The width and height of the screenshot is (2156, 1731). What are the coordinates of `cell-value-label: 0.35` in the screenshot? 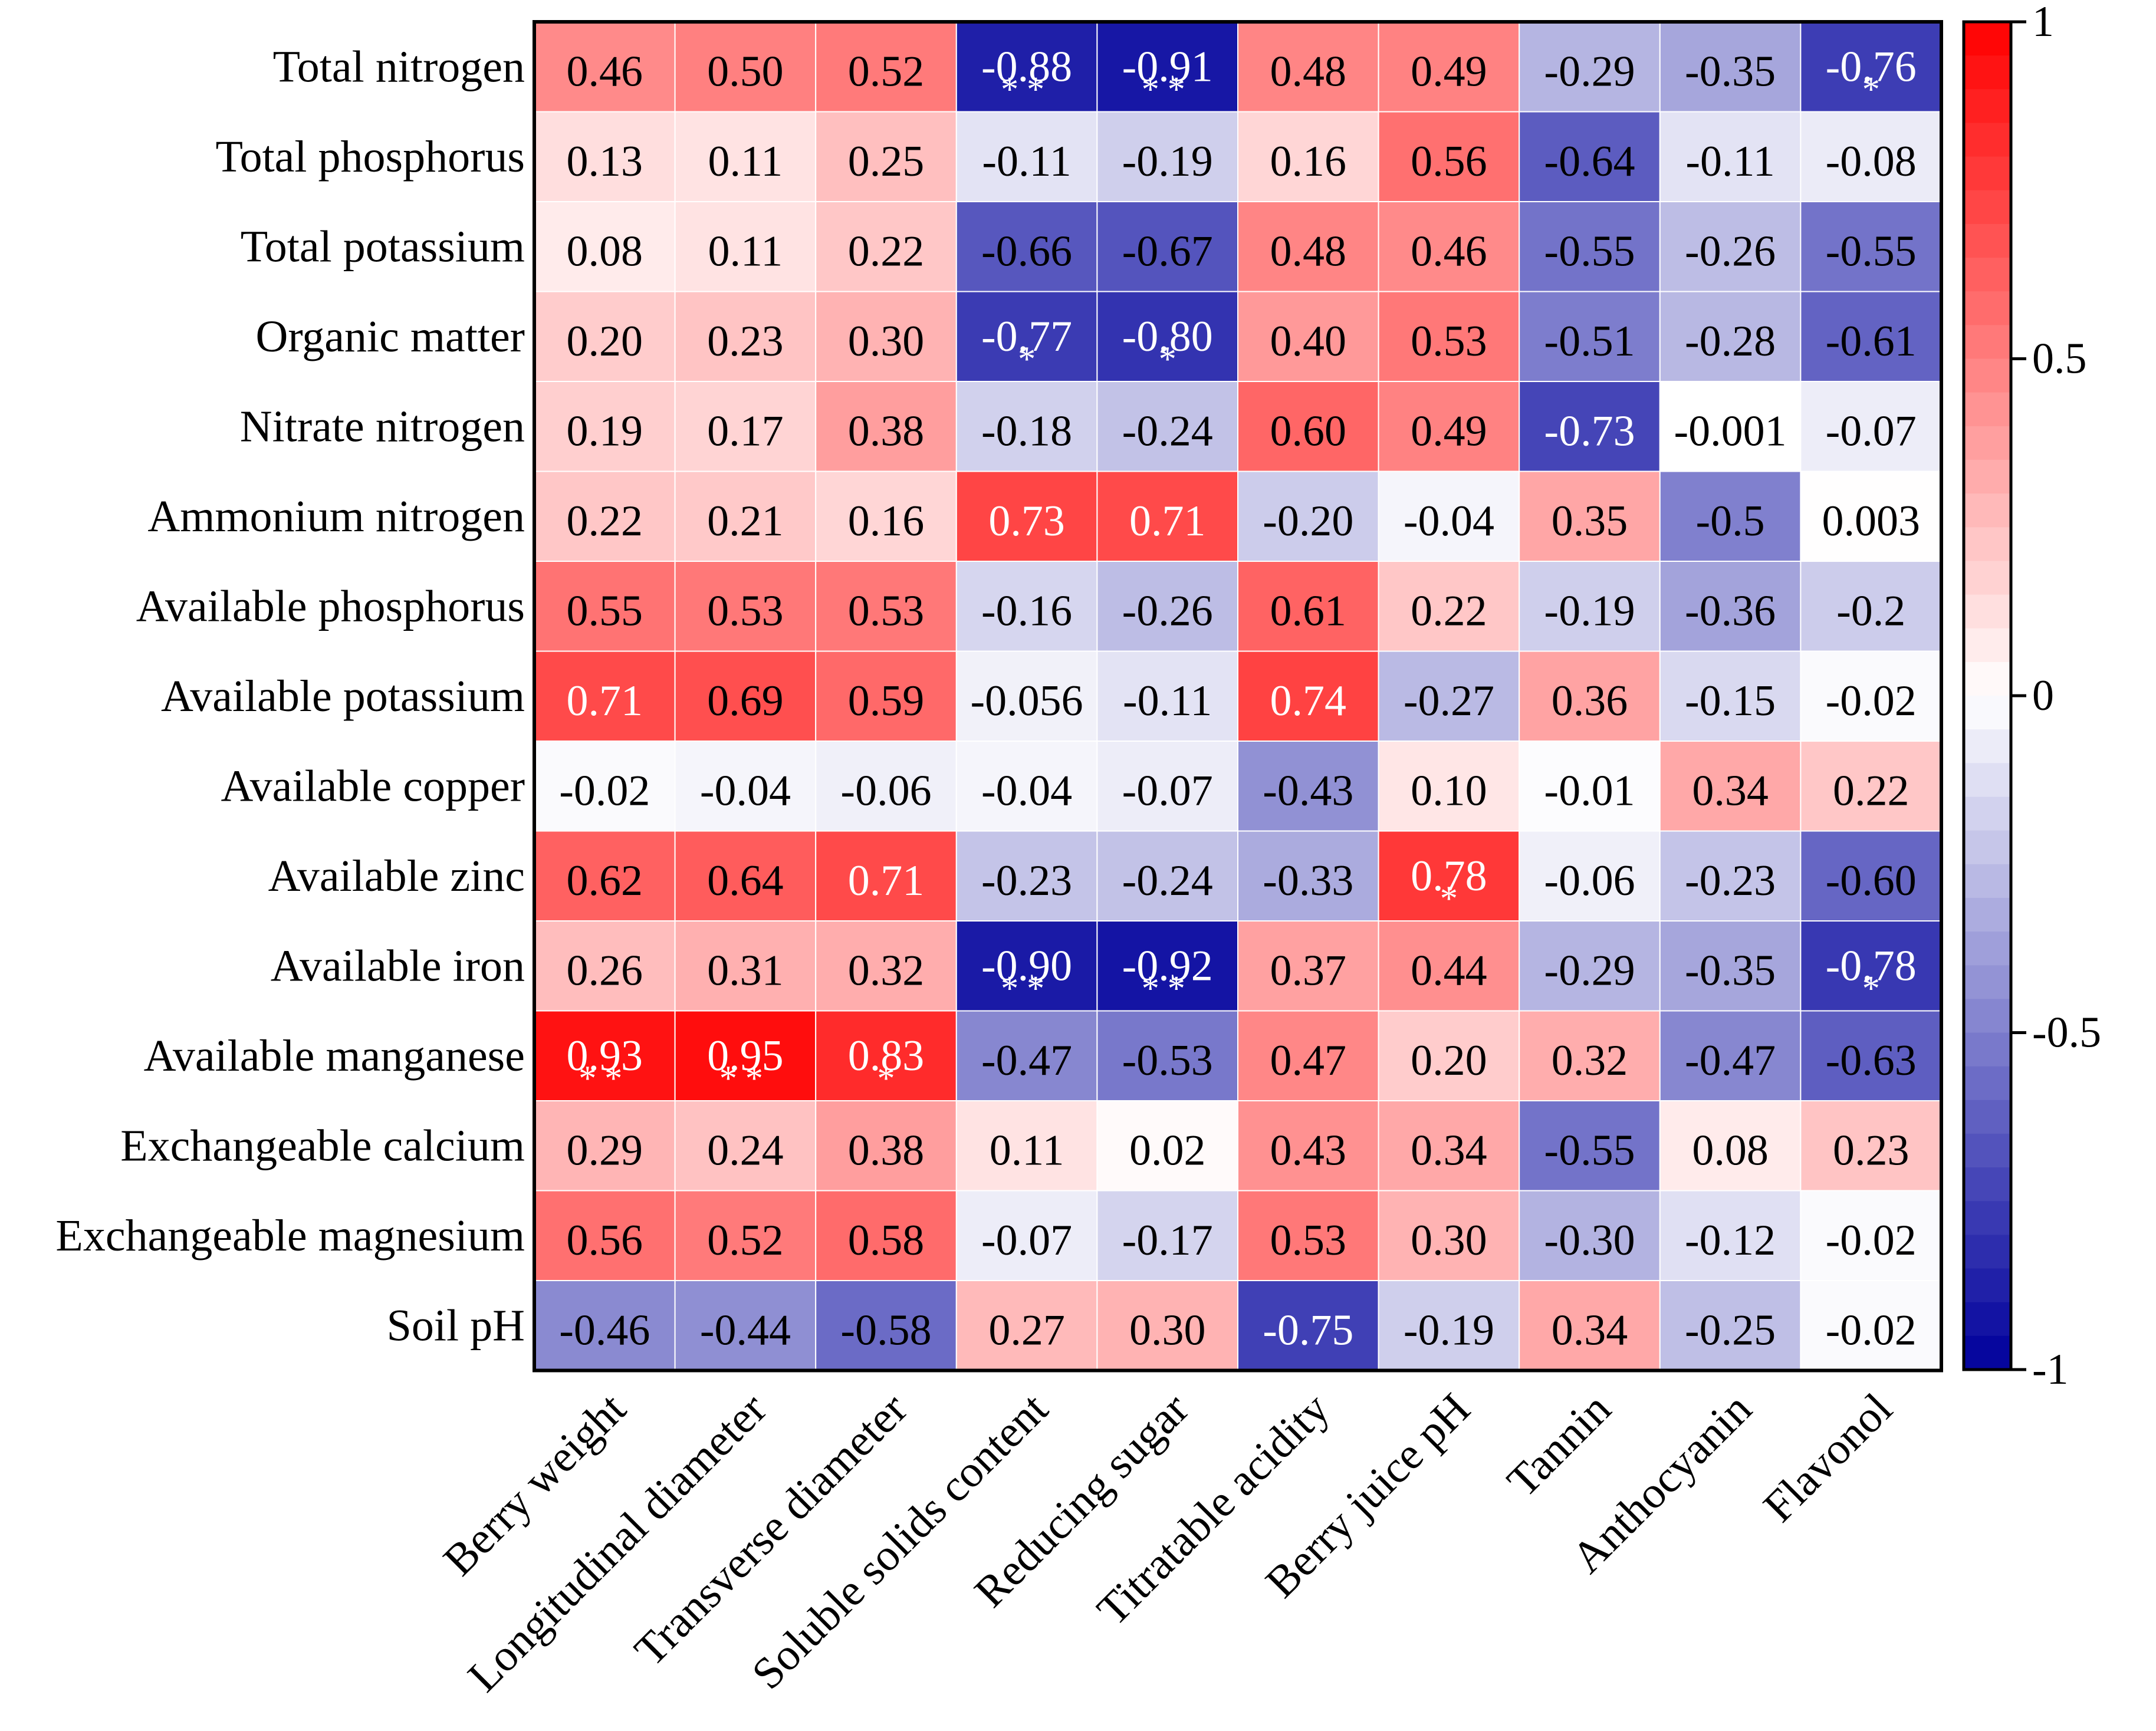 It's located at (1590, 521).